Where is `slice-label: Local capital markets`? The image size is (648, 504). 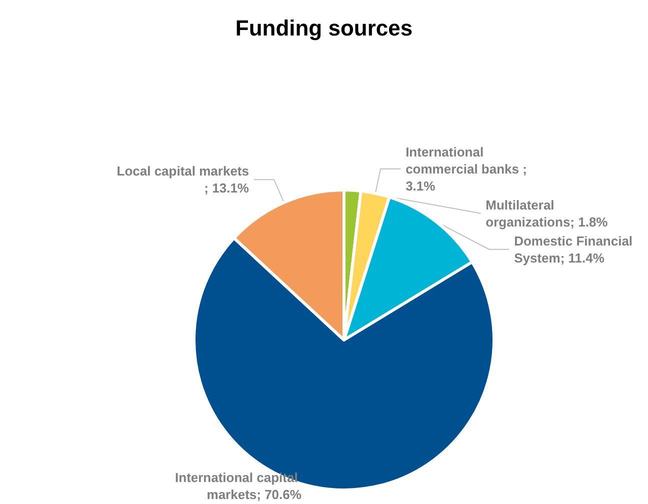 slice-label: Local capital markets is located at coordinates (182, 171).